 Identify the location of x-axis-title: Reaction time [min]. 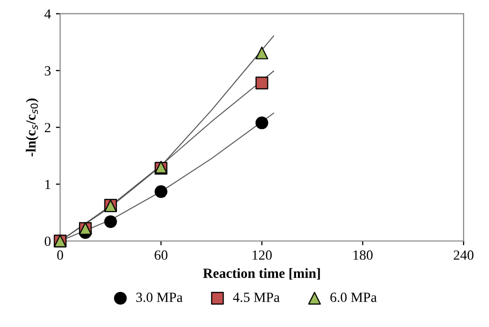
(261, 274).